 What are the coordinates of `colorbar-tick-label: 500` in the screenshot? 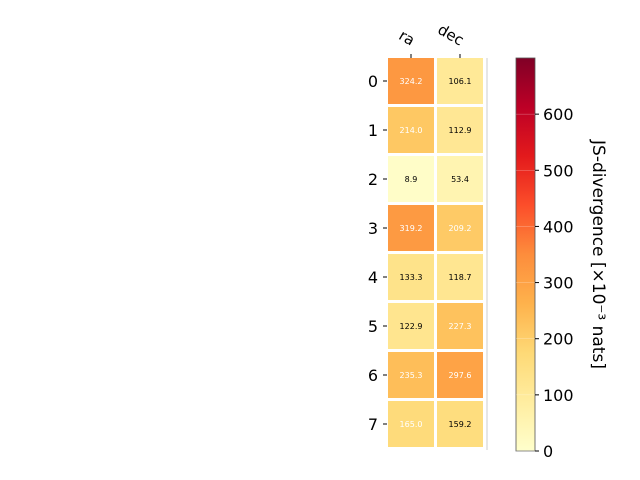 It's located at (558, 170).